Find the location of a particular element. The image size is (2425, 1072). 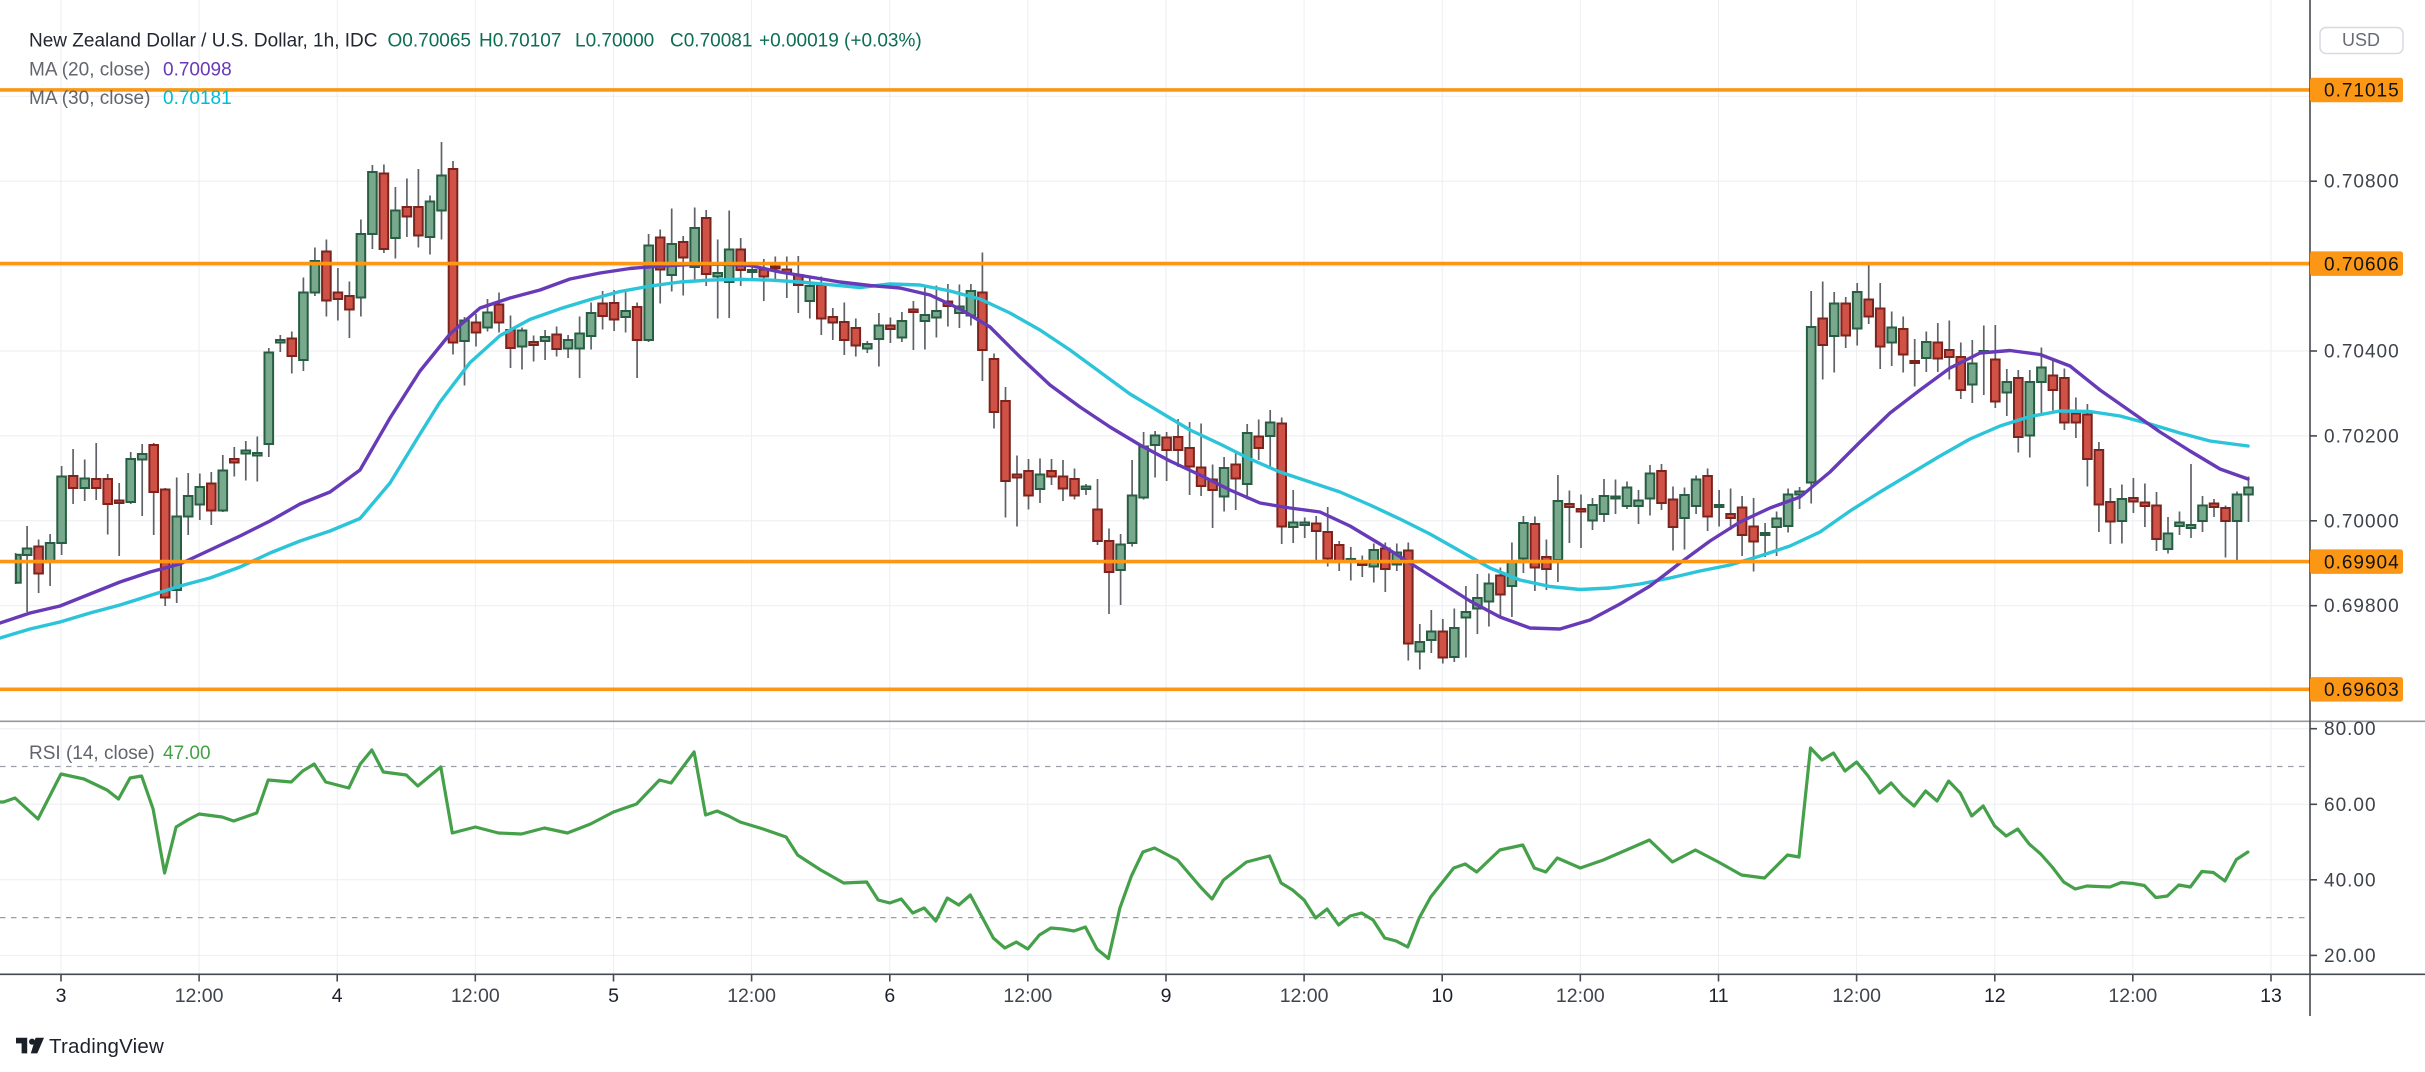

svg-text: 0.69904 is located at coordinates (2362, 562).